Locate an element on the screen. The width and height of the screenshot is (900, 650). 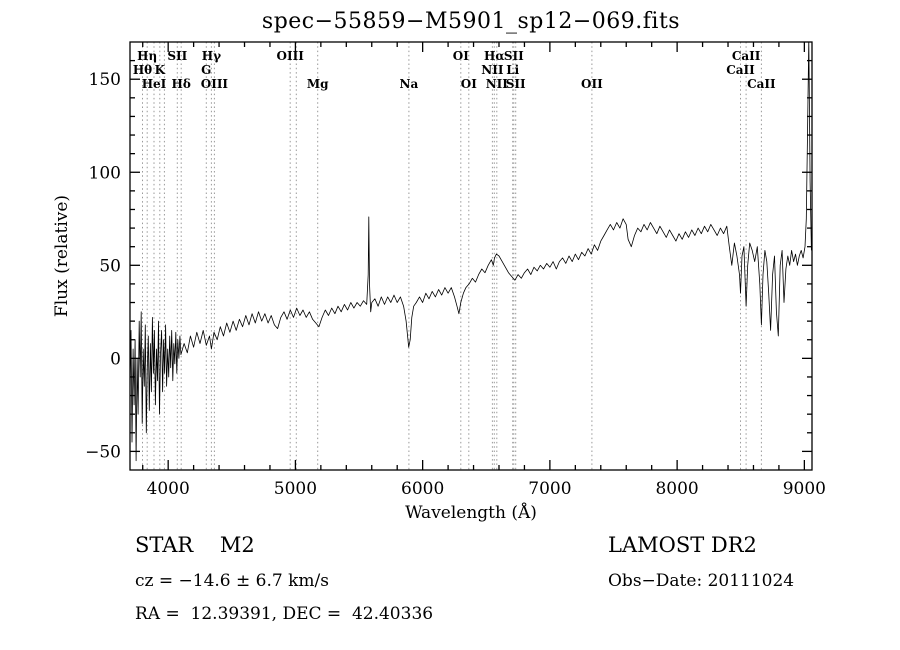
plot-title: spec−55859−M5901_sp12−069.fits is located at coordinates (471, 21).